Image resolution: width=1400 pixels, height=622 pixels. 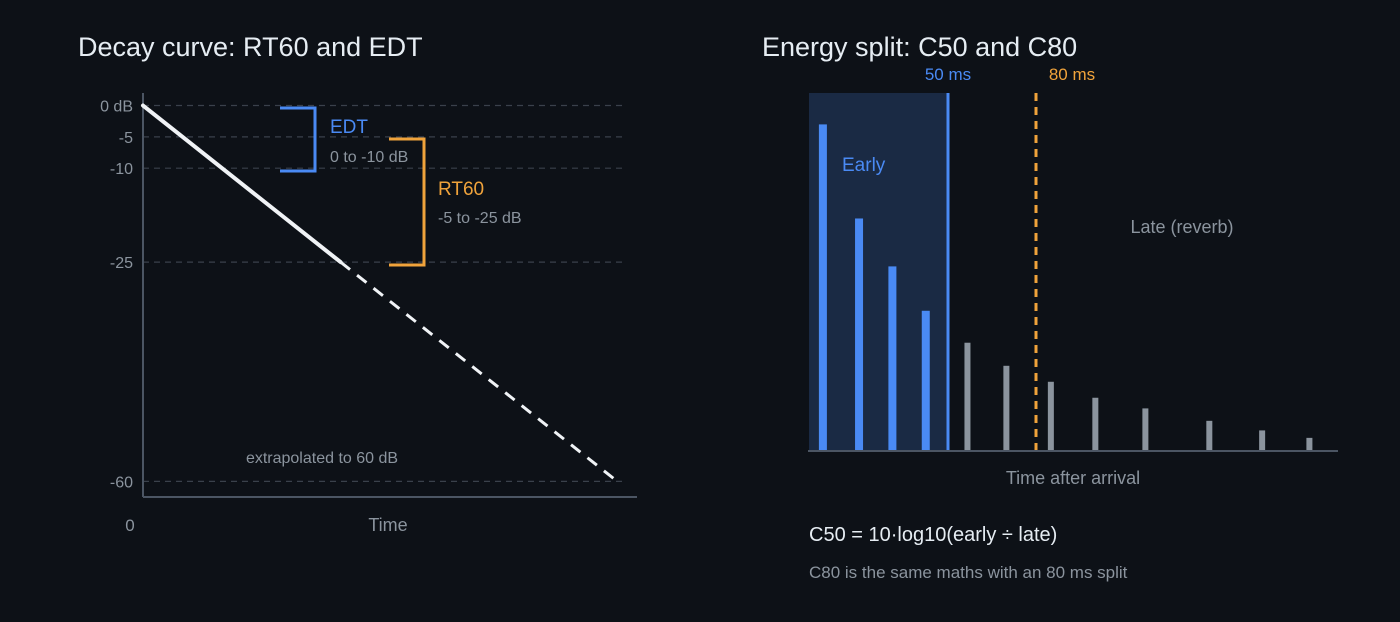 I want to click on y-tick-label-1: -5, so click(x=126, y=138).